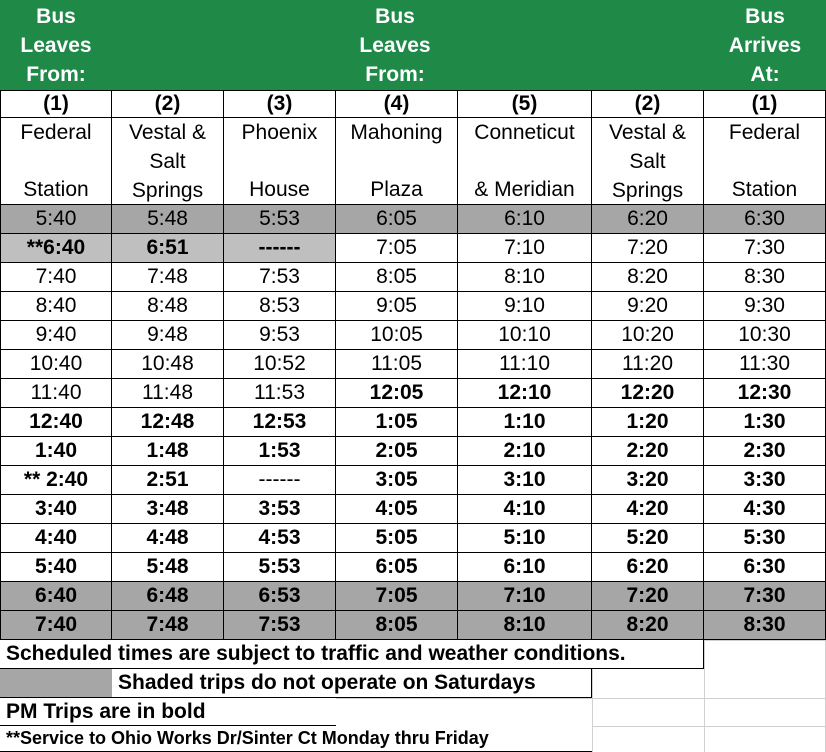 The width and height of the screenshot is (826, 752). What do you see at coordinates (525, 567) in the screenshot?
I see `time-cell: 6:10` at bounding box center [525, 567].